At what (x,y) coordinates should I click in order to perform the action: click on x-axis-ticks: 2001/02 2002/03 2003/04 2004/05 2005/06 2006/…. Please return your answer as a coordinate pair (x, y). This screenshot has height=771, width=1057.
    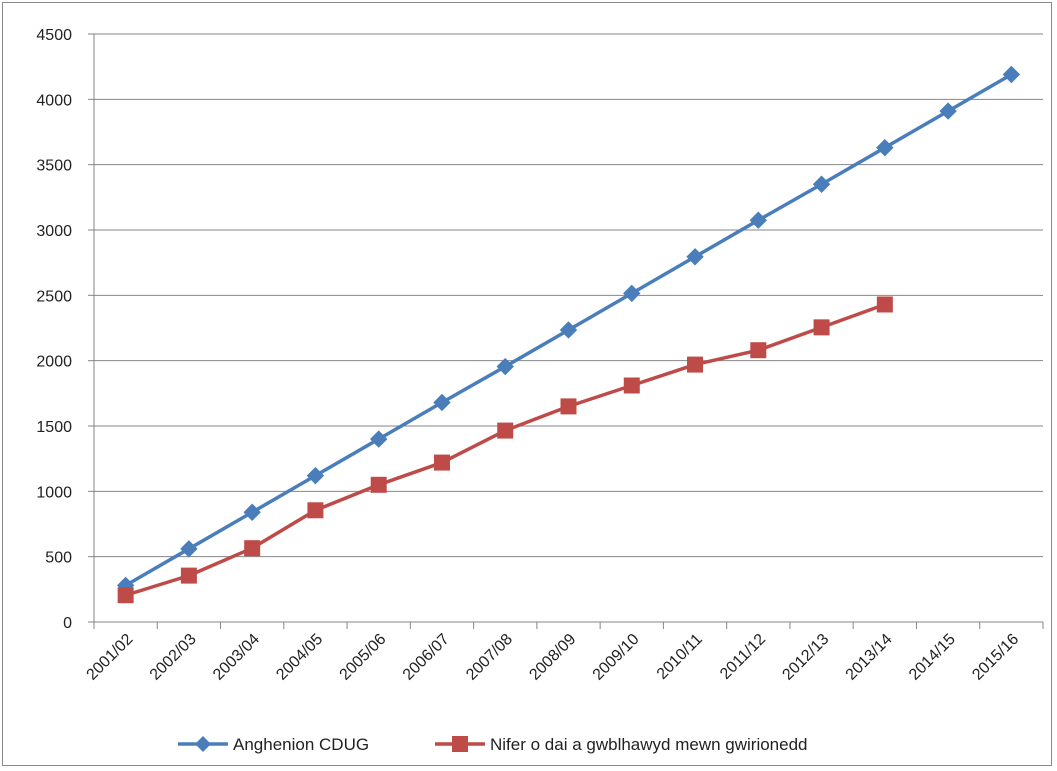
    Looking at the image, I should click on (564, 653).